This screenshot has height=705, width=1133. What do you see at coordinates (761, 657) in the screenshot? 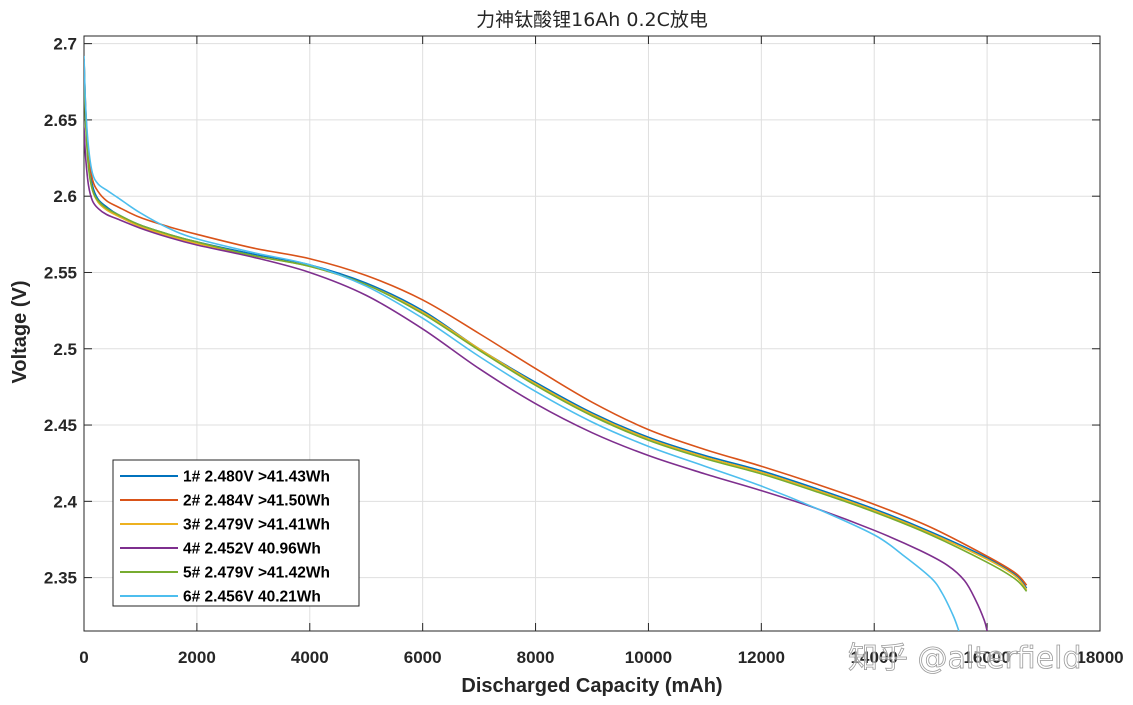
I see `x-tick-label: 12000` at bounding box center [761, 657].